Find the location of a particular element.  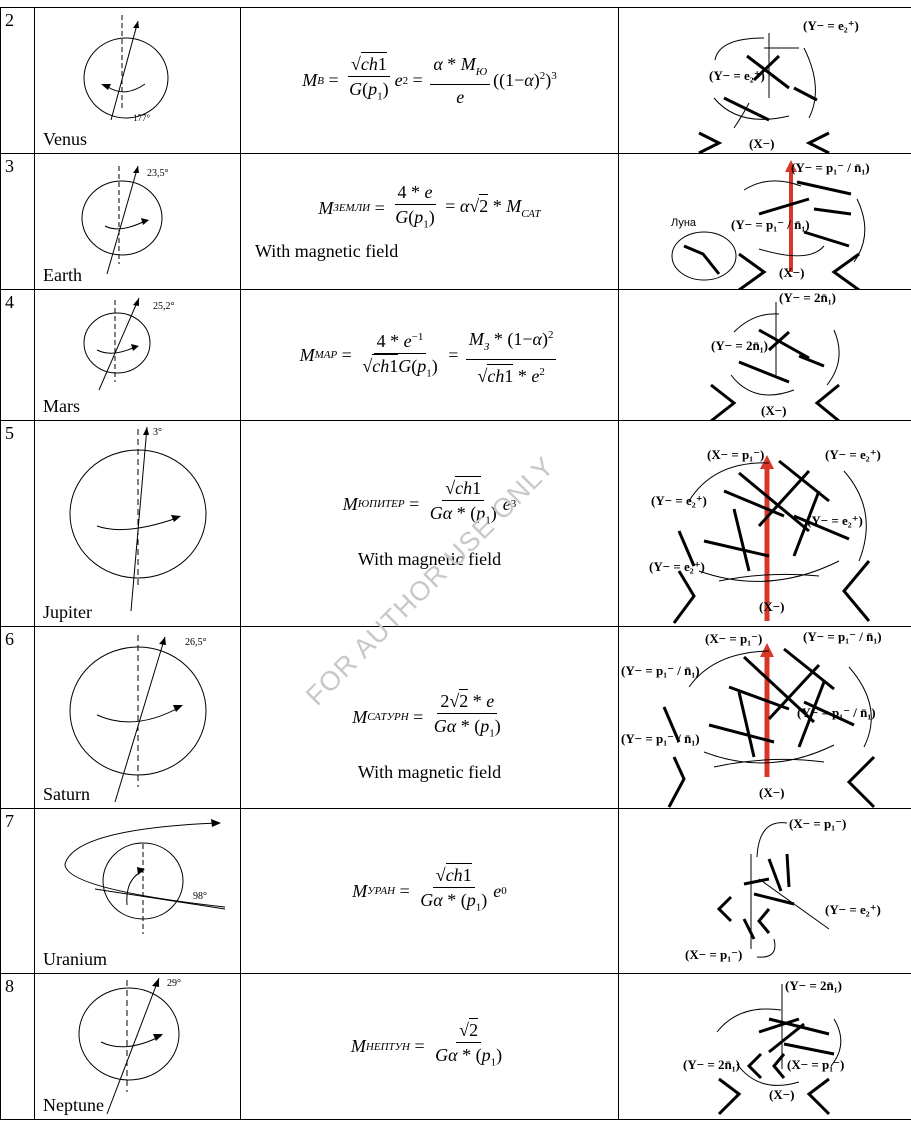

formula-cell: M НЕПТУН = √2 Gα * (p1) is located at coordinates (429, 1046).